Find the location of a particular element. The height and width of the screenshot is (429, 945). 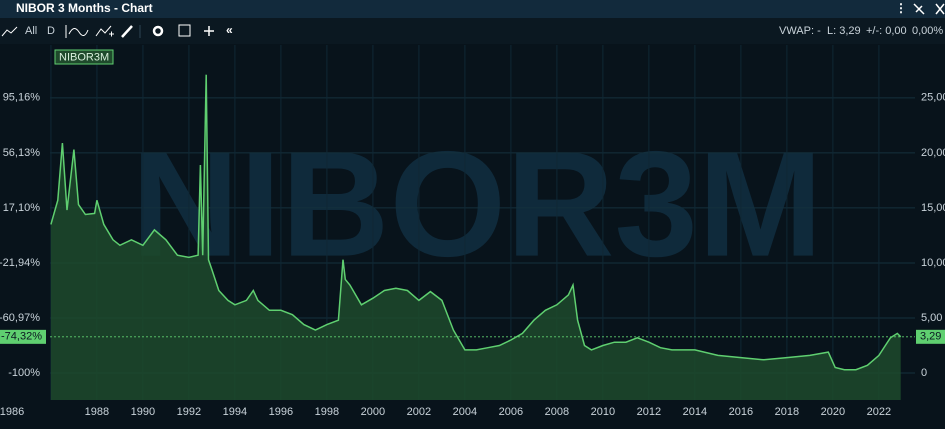

crosshair-icon is located at coordinates (209, 31).